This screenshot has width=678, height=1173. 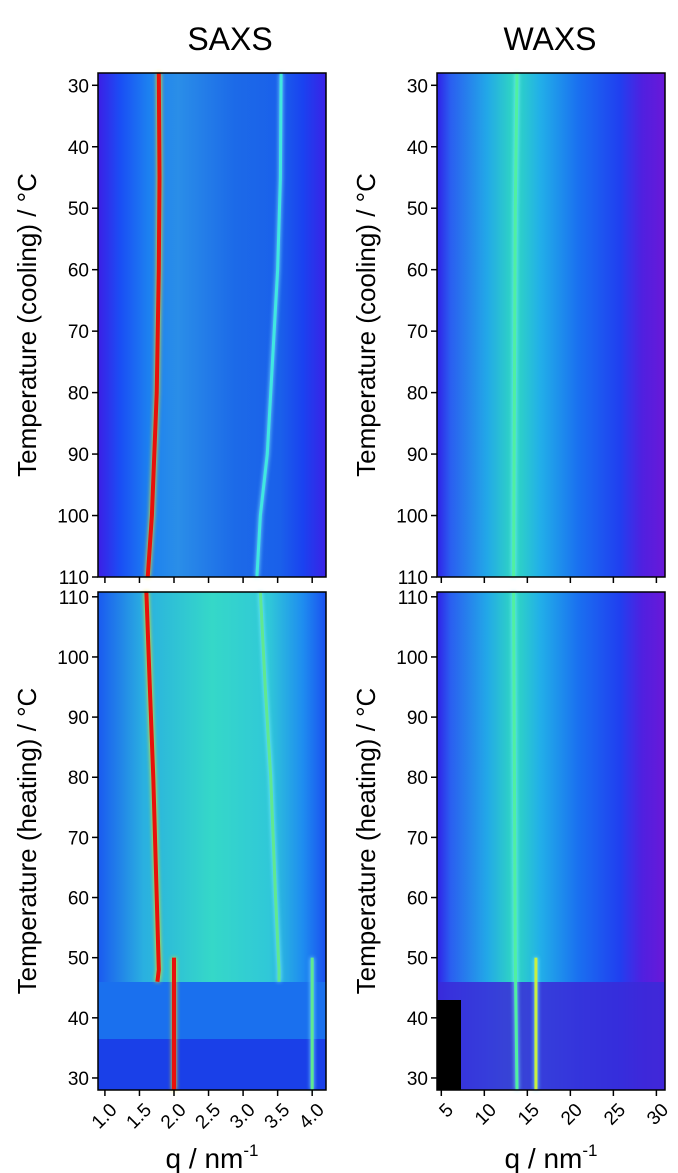 I want to click on x-tick-label: 15, so click(x=529, y=1115).